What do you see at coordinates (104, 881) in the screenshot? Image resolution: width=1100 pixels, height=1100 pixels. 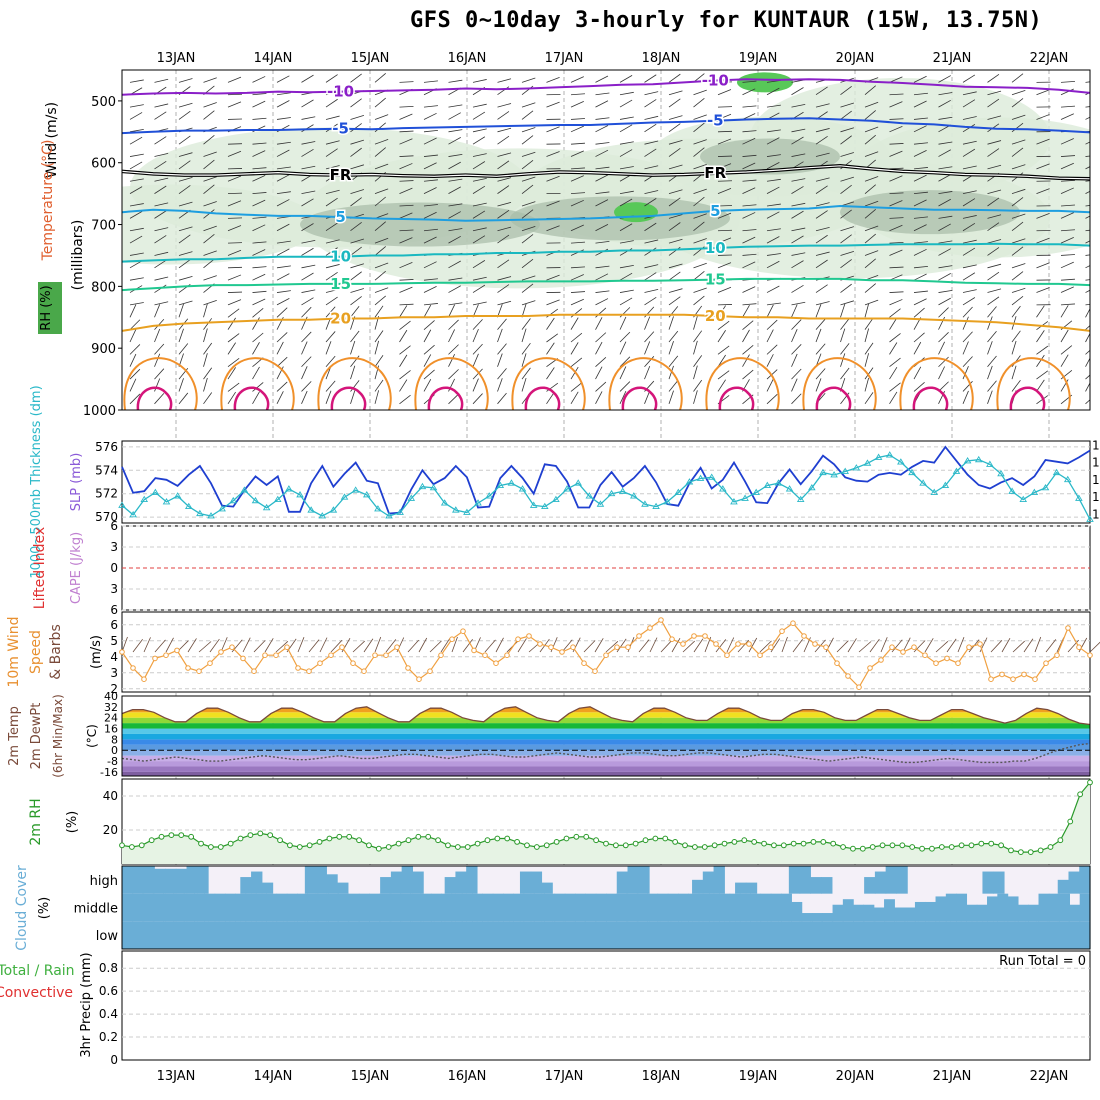 I see `cloud-row-label: high` at bounding box center [104, 881].